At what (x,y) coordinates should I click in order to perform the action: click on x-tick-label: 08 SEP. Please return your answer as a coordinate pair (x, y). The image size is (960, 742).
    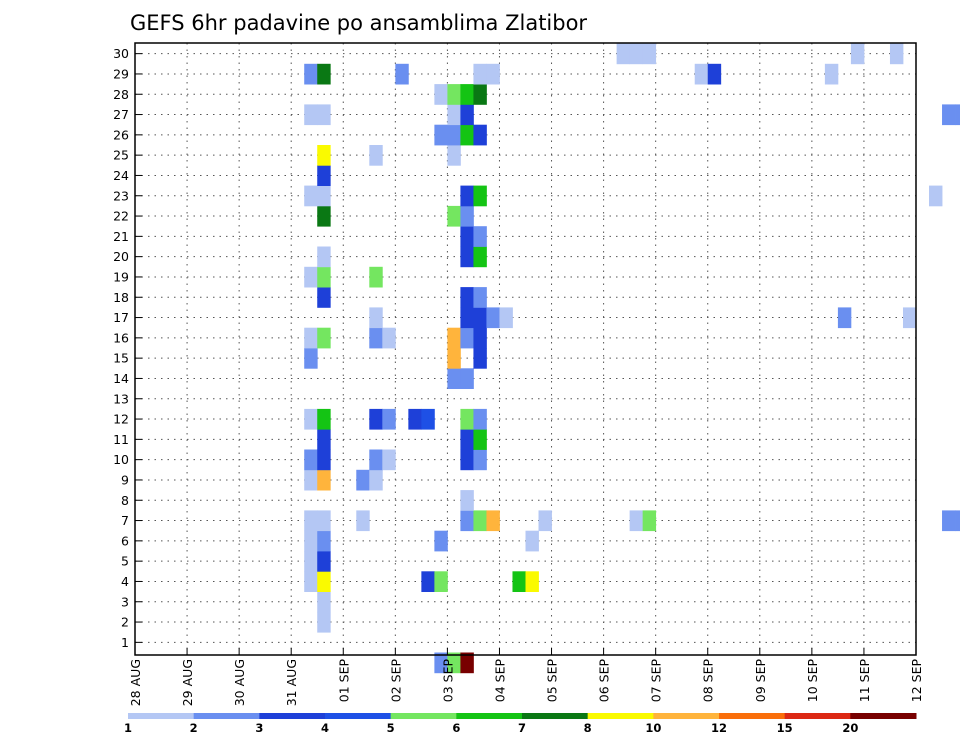
    Looking at the image, I should click on (708, 681).